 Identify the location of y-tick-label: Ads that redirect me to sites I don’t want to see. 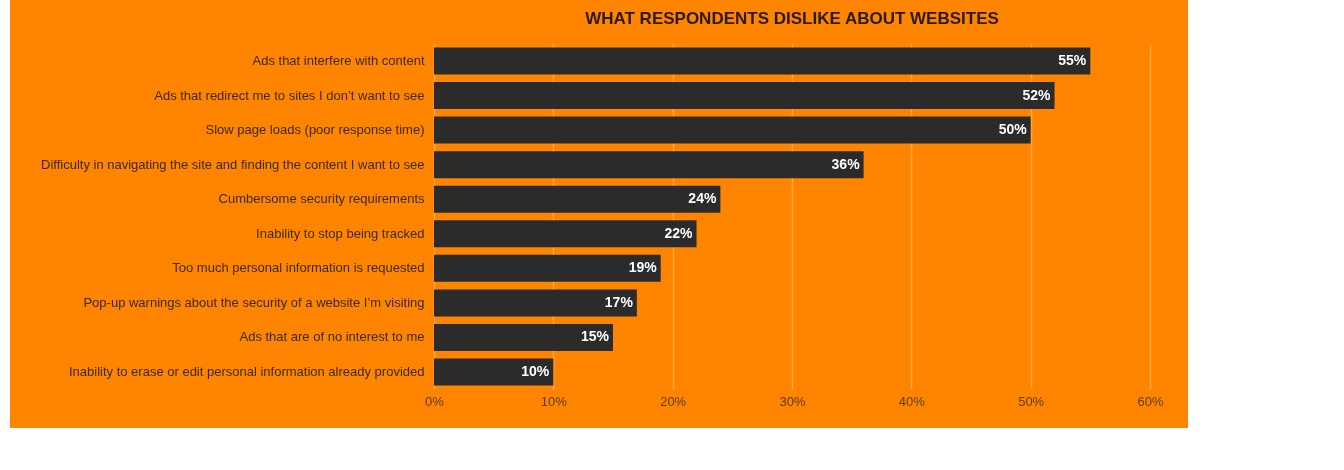
(289, 95).